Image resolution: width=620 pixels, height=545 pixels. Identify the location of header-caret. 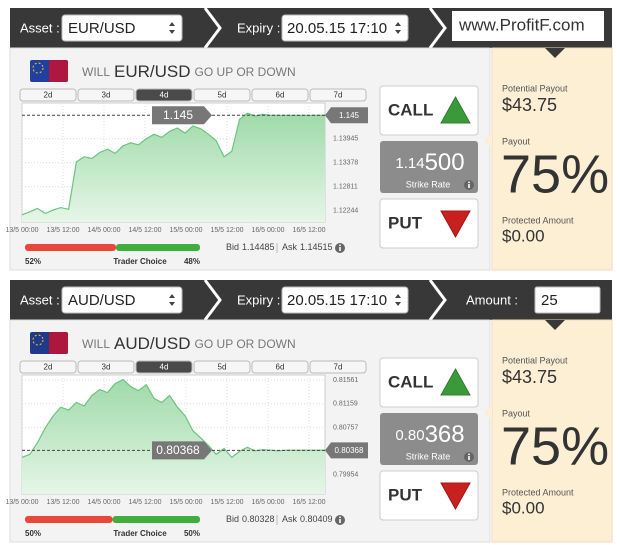
(555, 53).